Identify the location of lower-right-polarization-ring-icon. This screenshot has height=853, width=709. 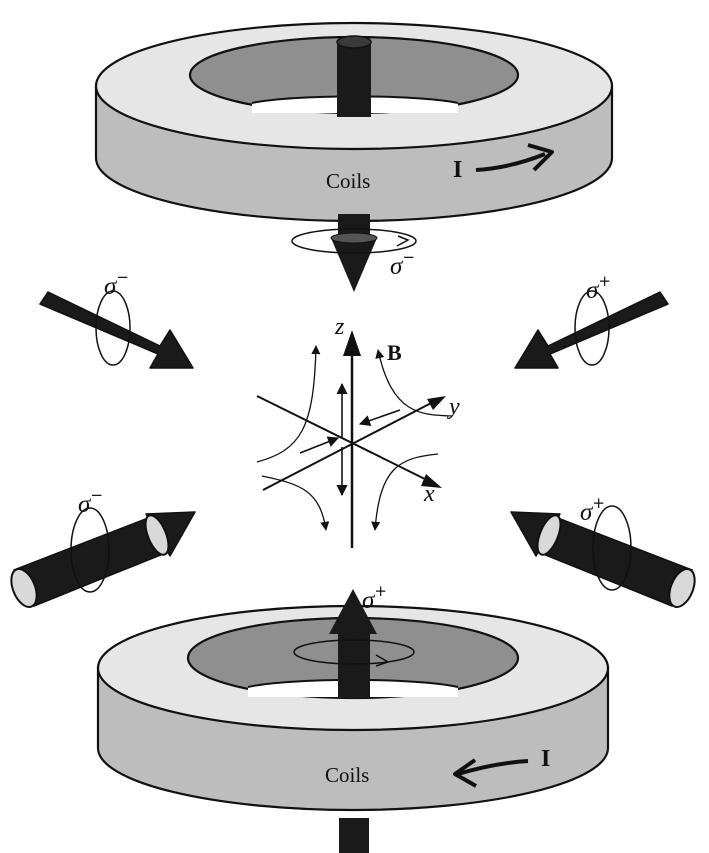
(612, 548).